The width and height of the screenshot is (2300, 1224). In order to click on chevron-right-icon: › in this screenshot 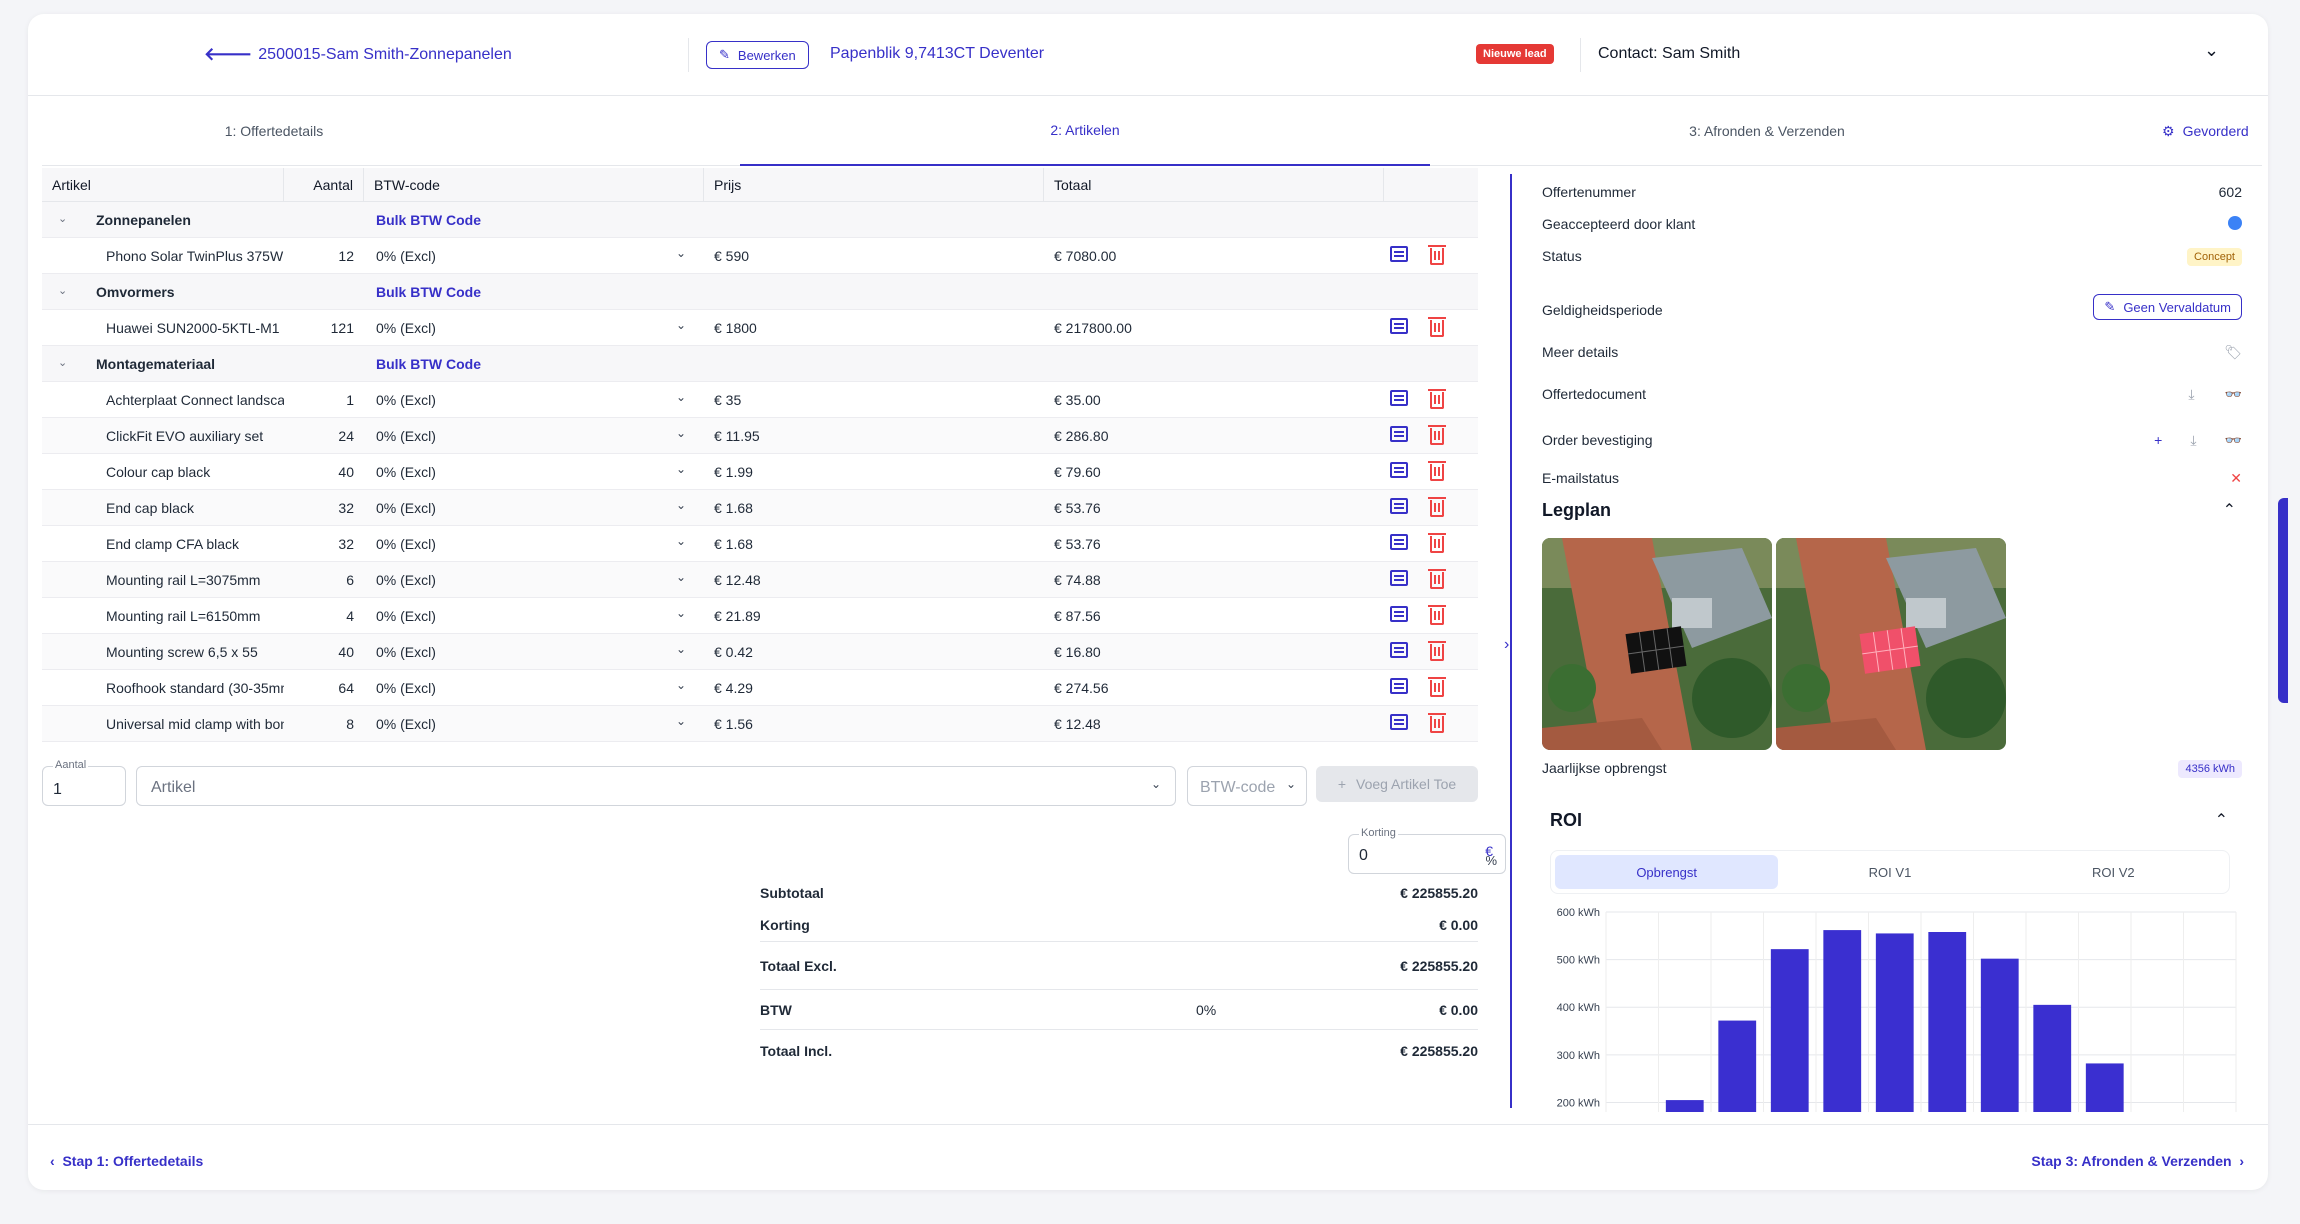, I will do `click(1507, 644)`.